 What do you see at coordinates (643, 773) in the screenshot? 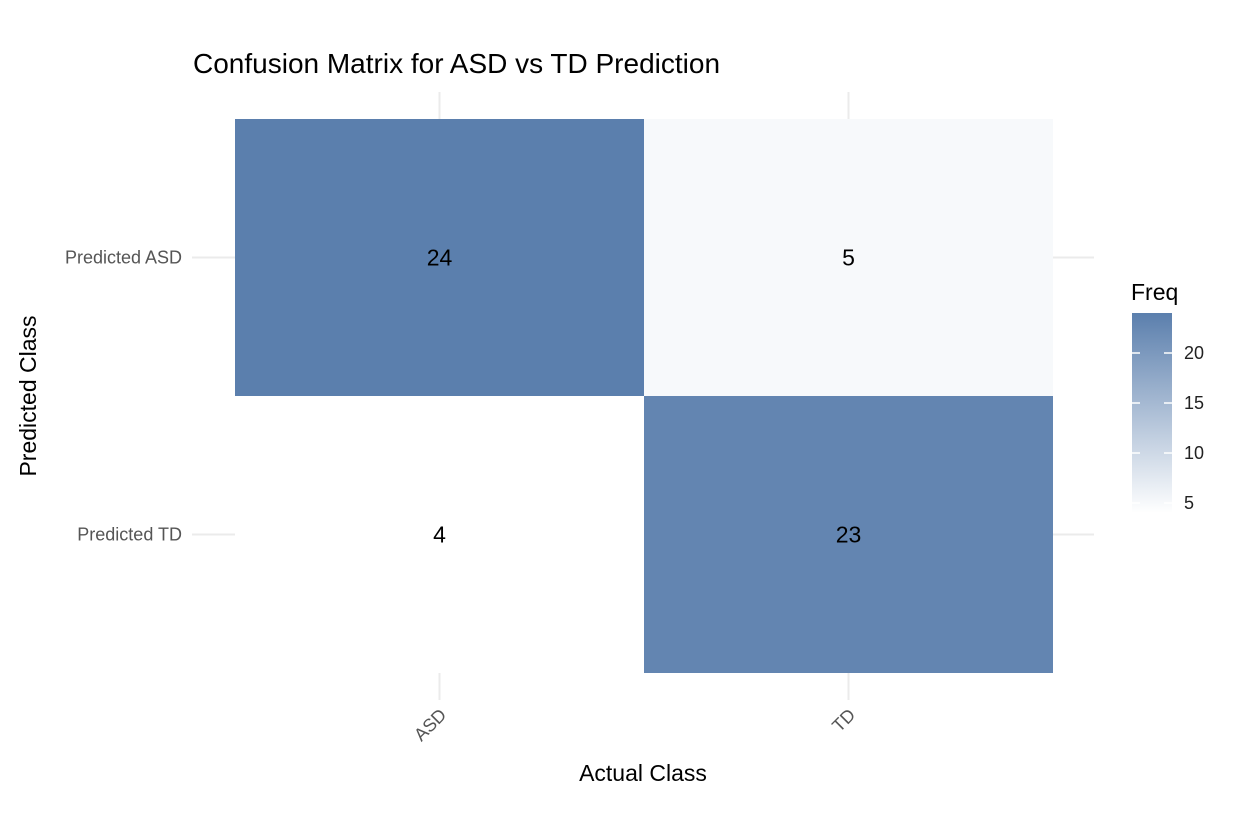
I see `x-axis-title: Actual Class` at bounding box center [643, 773].